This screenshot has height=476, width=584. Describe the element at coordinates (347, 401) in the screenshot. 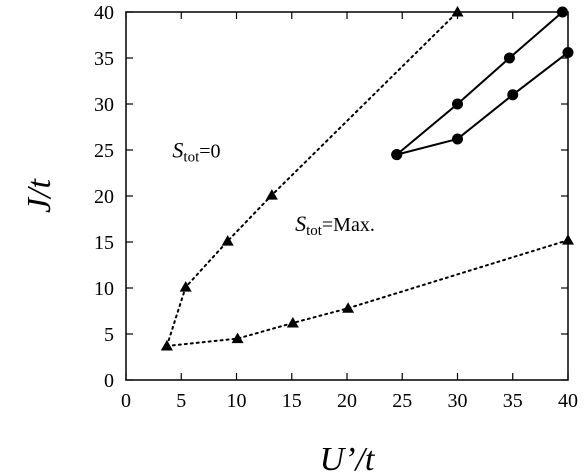

I see `x-tick-label: 20` at that location.